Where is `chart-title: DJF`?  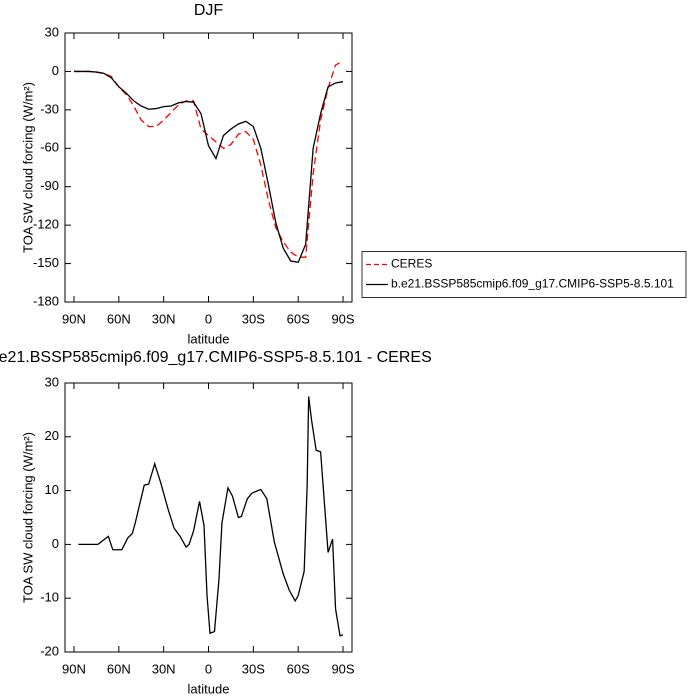 chart-title: DJF is located at coordinates (209, 10).